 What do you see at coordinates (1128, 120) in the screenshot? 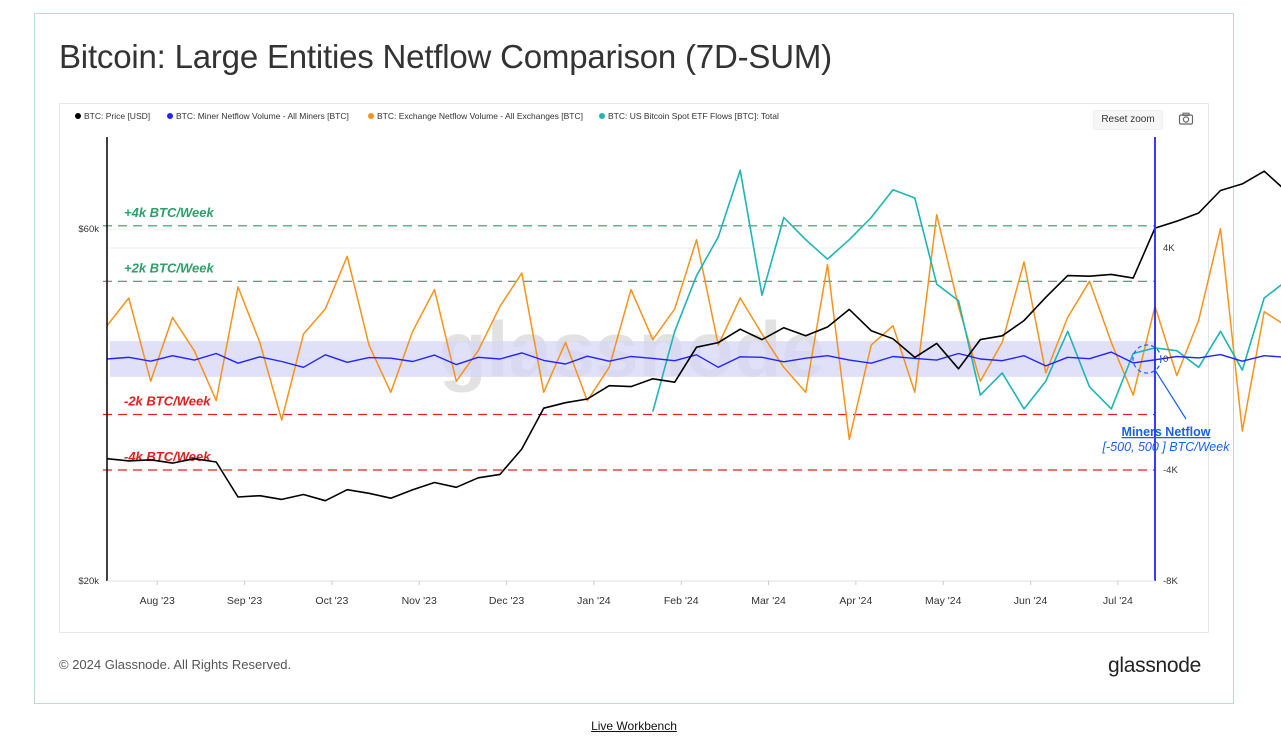
I see `reset-zoom-button: Reset zoom` at bounding box center [1128, 120].